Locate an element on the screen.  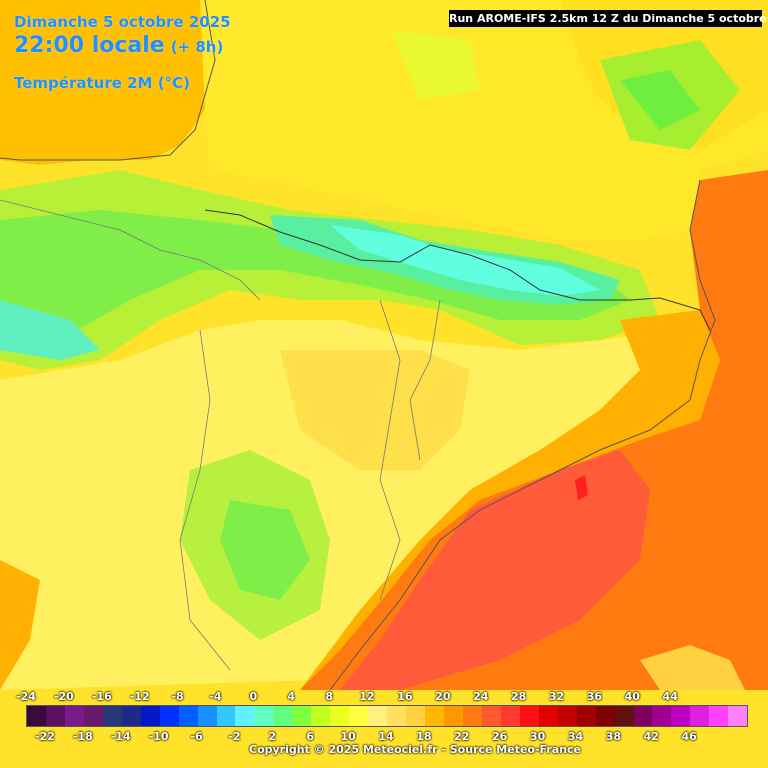
forecast-offset: (+ 8h) is located at coordinates (197, 47).